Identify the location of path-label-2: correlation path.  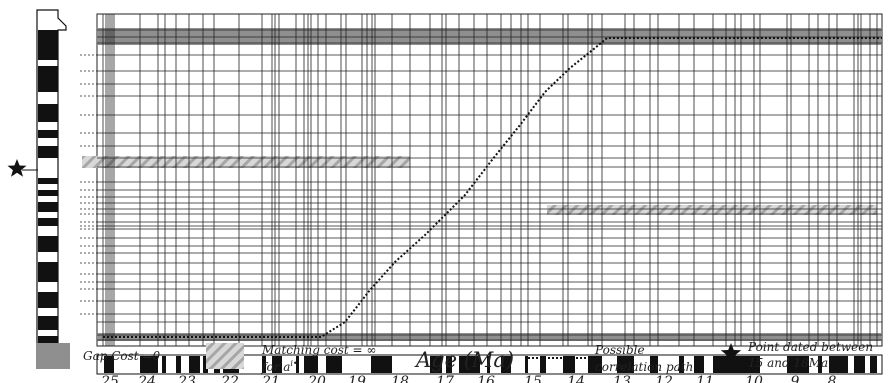
(644, 367).